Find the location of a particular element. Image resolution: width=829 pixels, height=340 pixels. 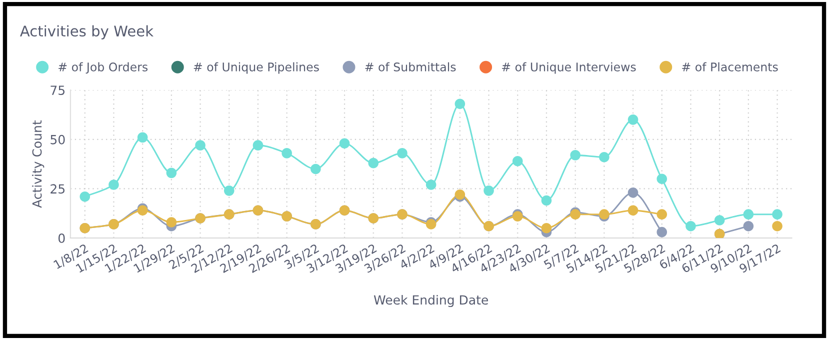

legend-label: # of Unique Interviews is located at coordinates (569, 68).